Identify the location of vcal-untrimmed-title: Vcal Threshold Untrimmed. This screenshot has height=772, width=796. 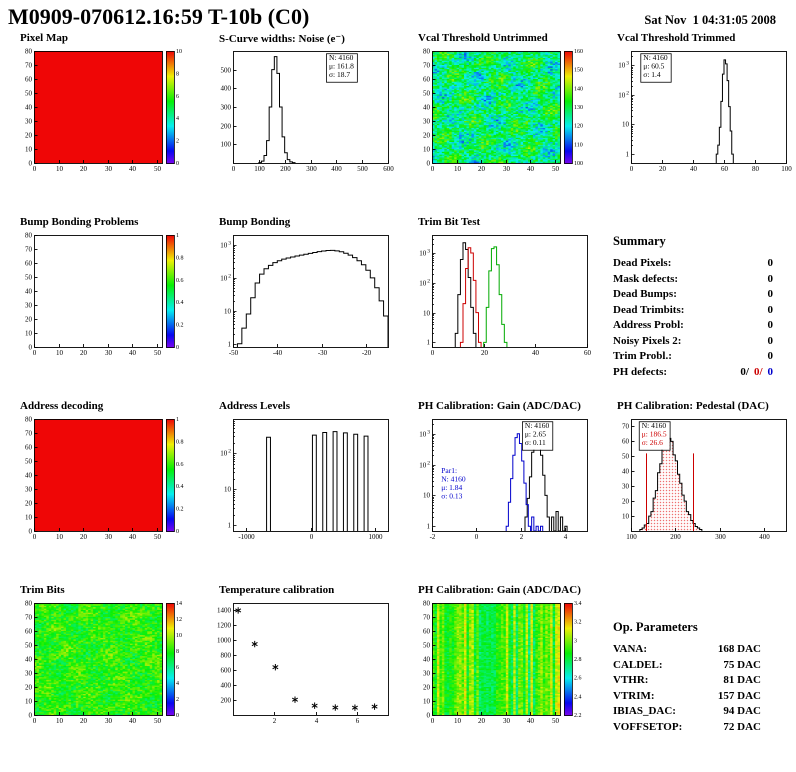
(483, 38).